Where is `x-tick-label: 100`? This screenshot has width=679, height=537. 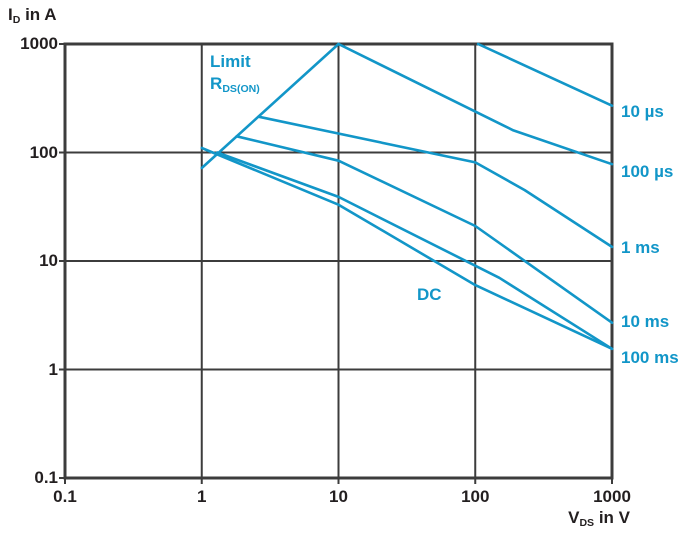
x-tick-label: 100 is located at coordinates (475, 496).